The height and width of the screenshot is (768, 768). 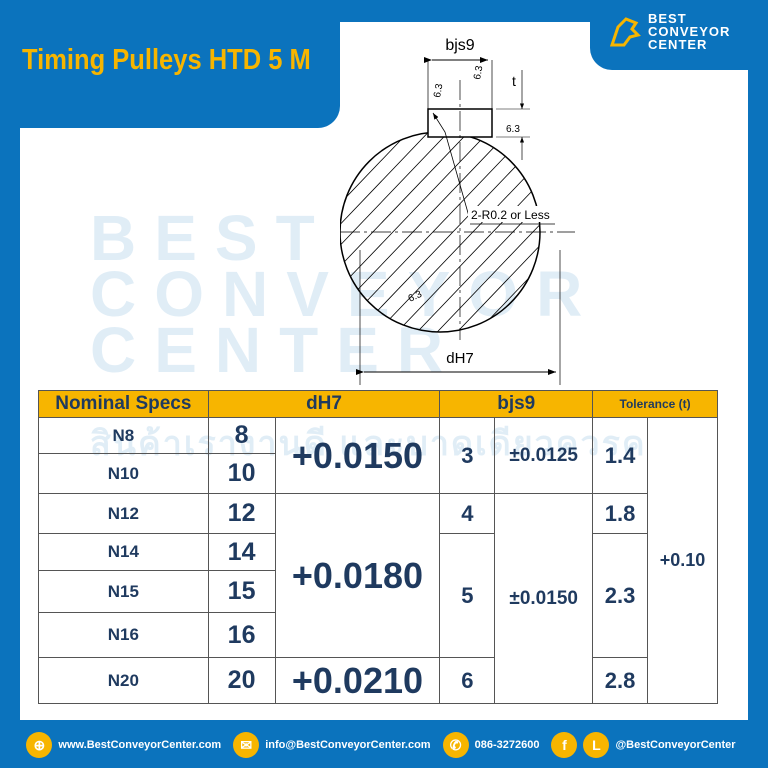 I want to click on brand-logo: BEST CONVEYOR CENTER, so click(x=669, y=31).